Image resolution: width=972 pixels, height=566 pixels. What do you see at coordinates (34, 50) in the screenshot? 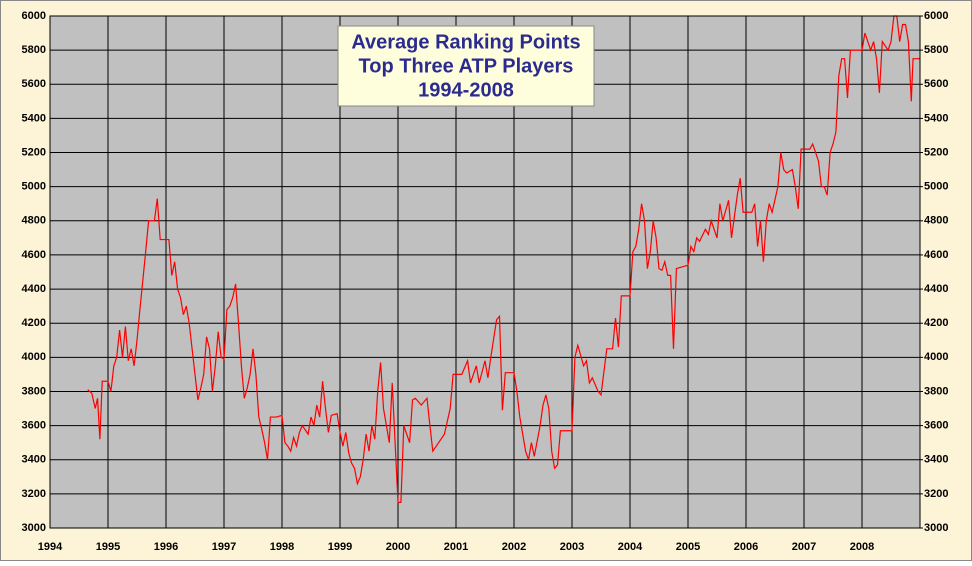
I see `y-tick-label: 5800` at bounding box center [34, 50].